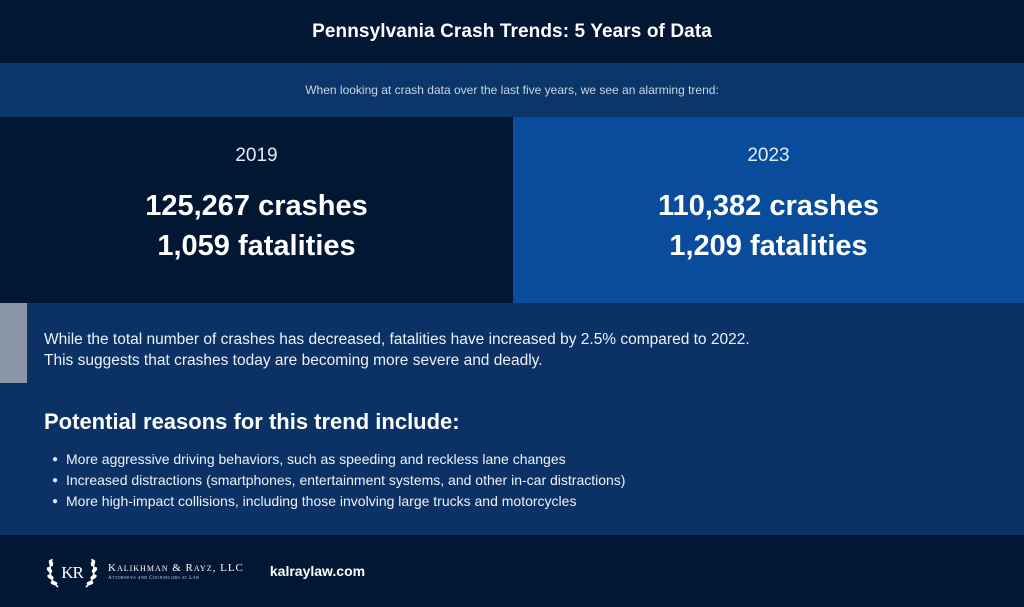  I want to click on svg-text: KR, so click(72, 572).